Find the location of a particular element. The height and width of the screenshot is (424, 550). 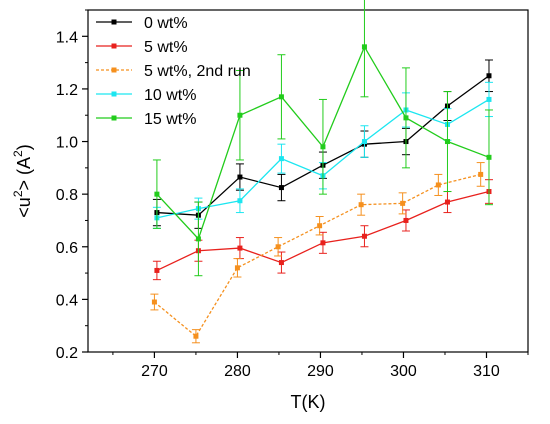

legend-item: 15 wt% is located at coordinates (146, 119).